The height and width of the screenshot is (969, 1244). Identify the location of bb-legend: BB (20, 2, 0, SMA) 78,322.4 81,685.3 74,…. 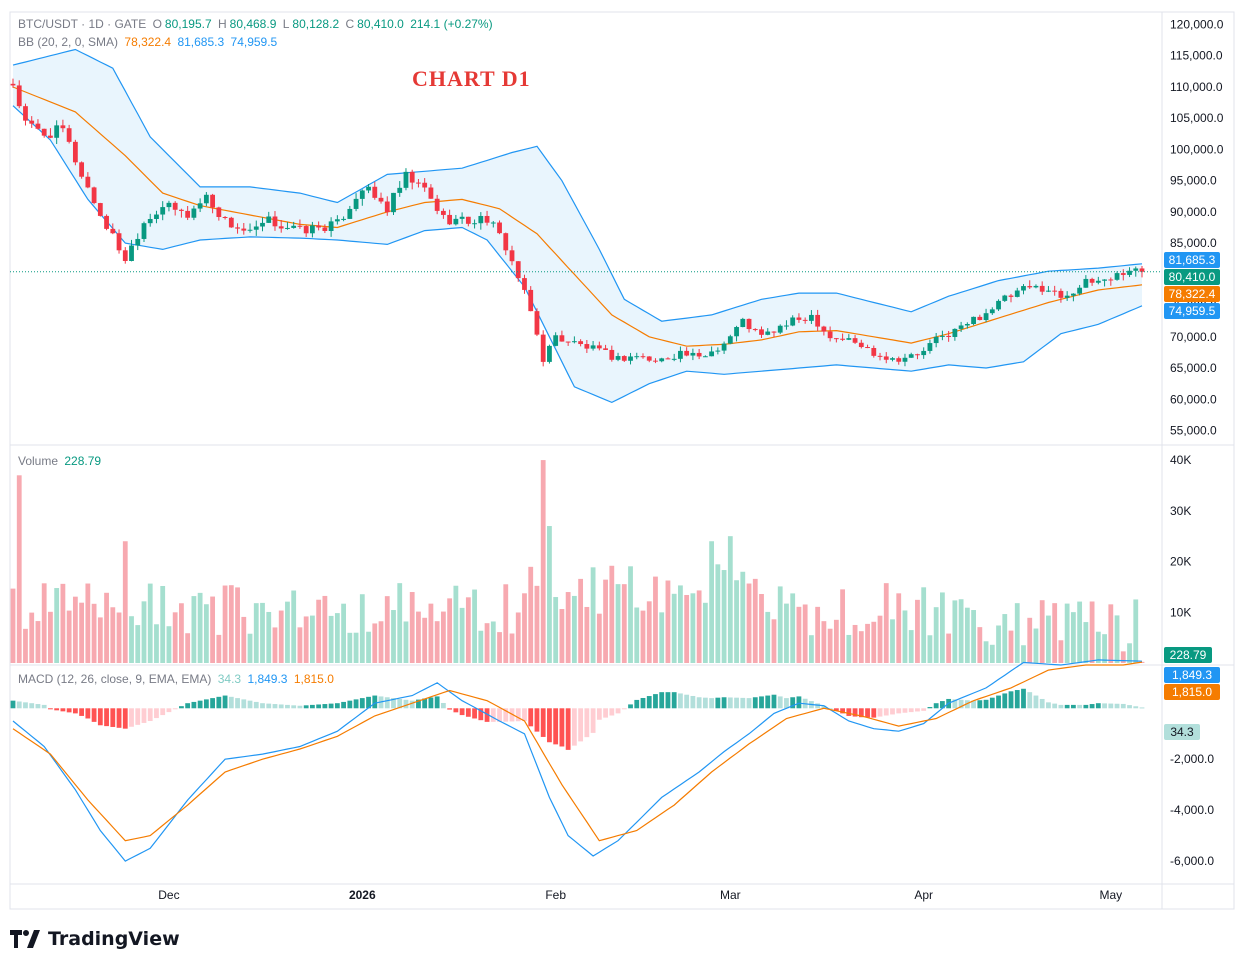
(149, 42).